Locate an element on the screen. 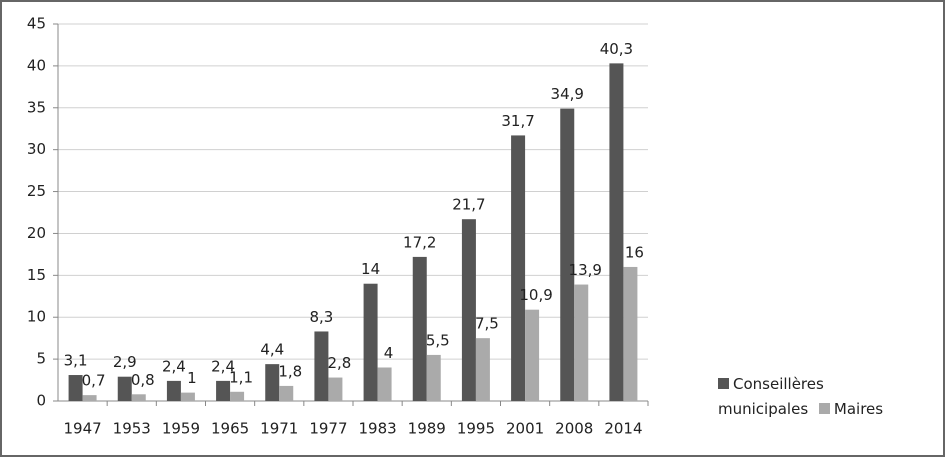 This screenshot has height=457, width=945. value-label: 31,7 is located at coordinates (517, 121).